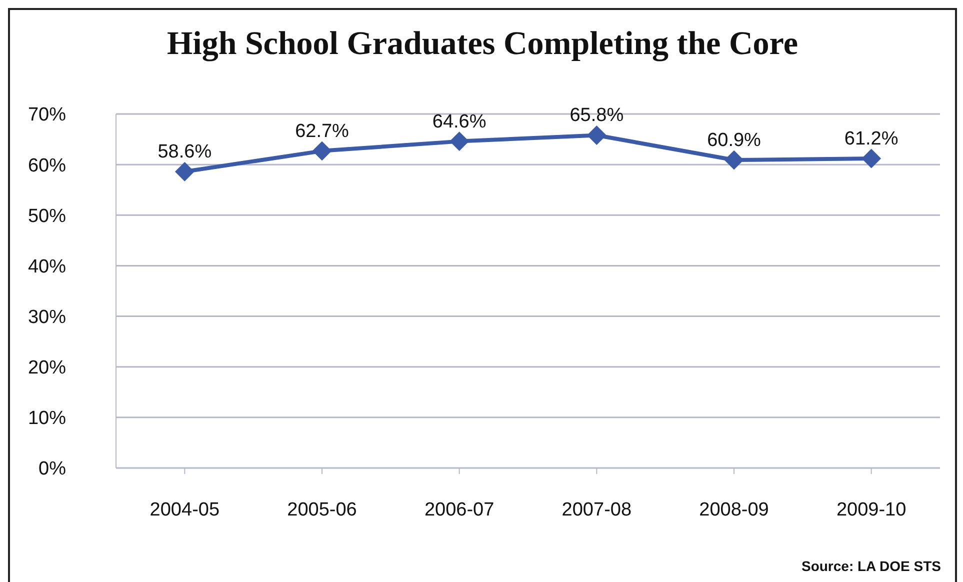 The image size is (963, 582). Describe the element at coordinates (47, 216) in the screenshot. I see `y-tick-label: 50%` at that location.